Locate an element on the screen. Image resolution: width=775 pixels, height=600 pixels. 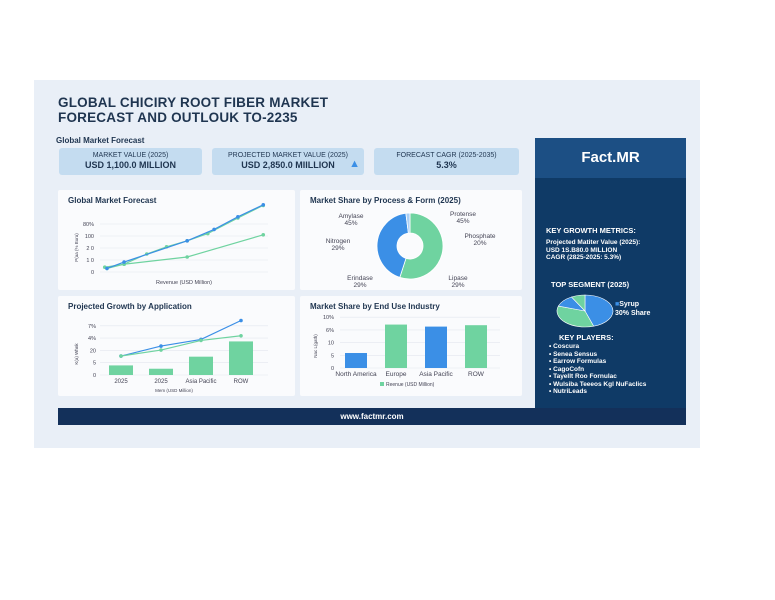
card-value: USD 1,100.0 MILLION is located at coordinates (130, 165).